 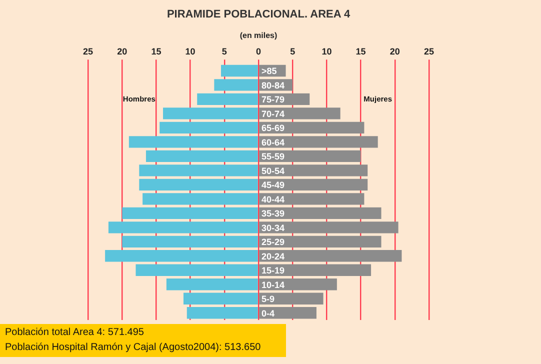 What do you see at coordinates (273, 128) in the screenshot?
I see `y-tick-label: 65-69` at bounding box center [273, 128].